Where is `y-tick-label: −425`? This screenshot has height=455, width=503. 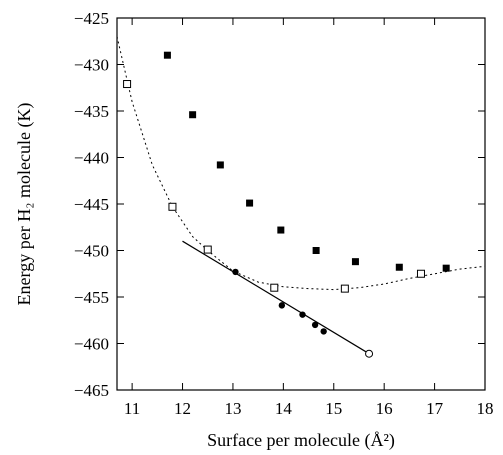 y-tick-label: −425 is located at coordinates (91, 18).